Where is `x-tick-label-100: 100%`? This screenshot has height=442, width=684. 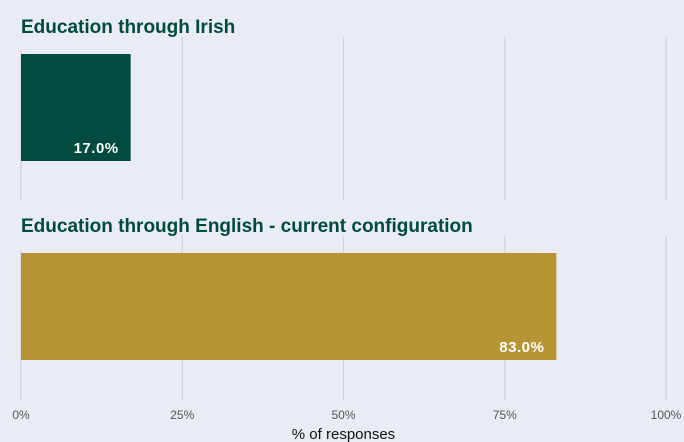
x-tick-label-100: 100% is located at coordinates (666, 415).